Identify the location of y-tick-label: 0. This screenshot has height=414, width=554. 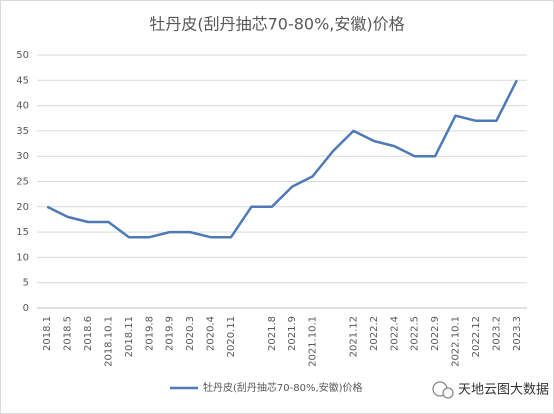
(26, 308).